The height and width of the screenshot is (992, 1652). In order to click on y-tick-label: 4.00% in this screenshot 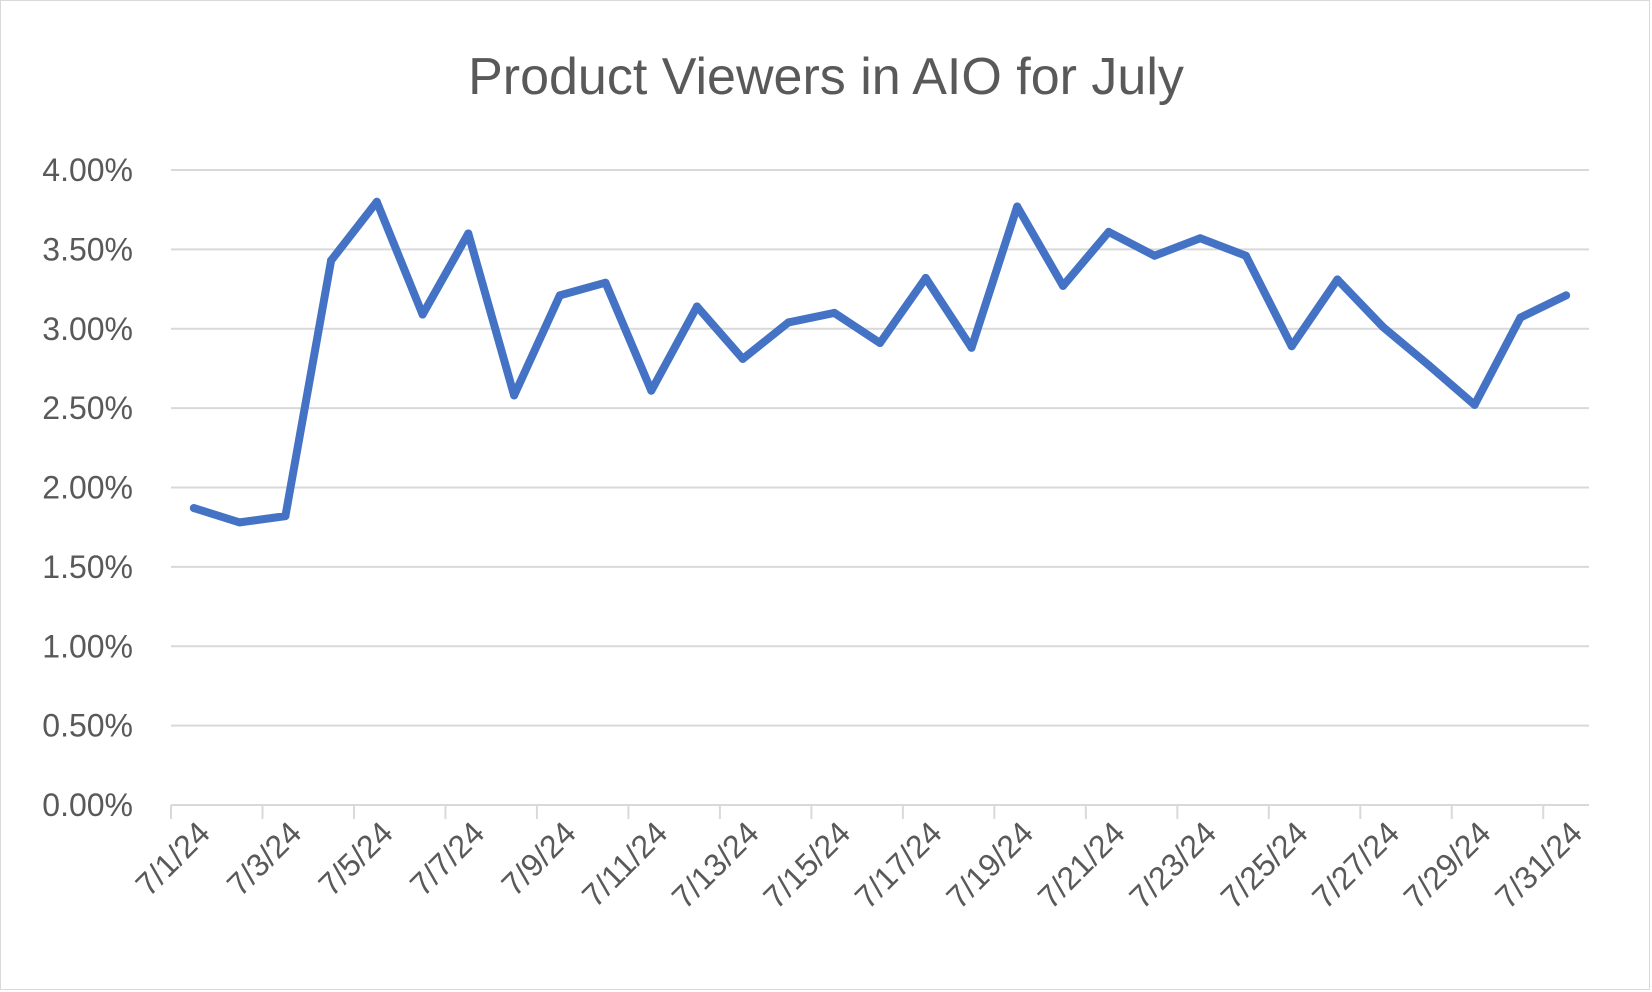, I will do `click(87, 170)`.